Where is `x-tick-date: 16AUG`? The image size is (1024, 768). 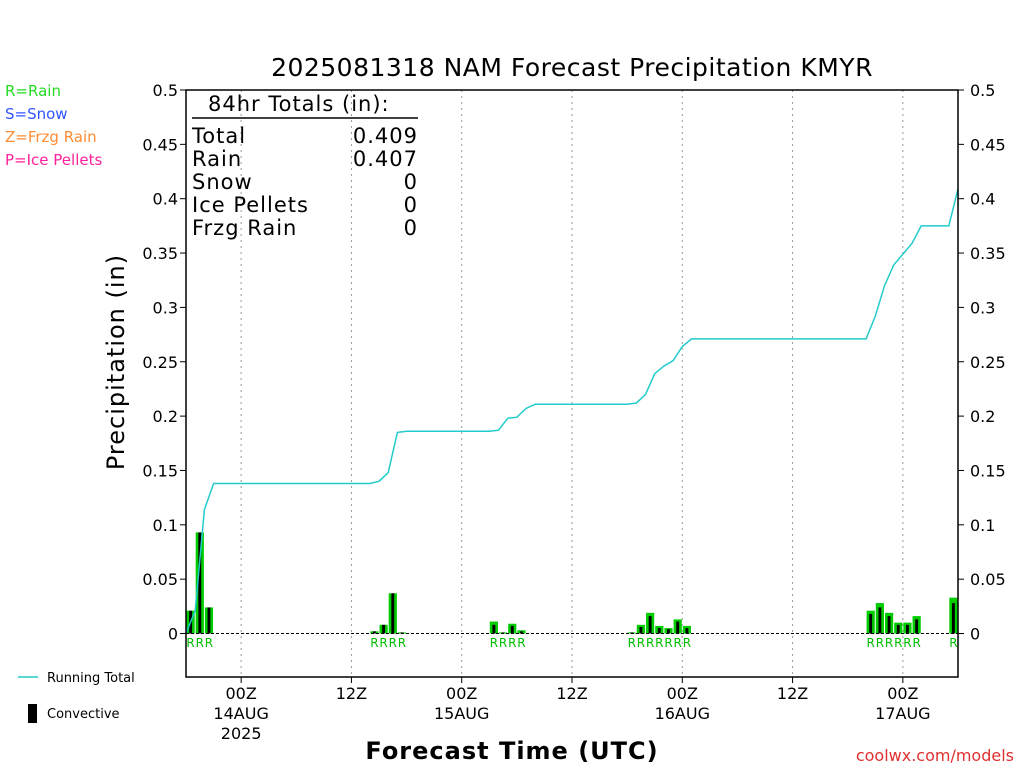
x-tick-date: 16AUG is located at coordinates (682, 713).